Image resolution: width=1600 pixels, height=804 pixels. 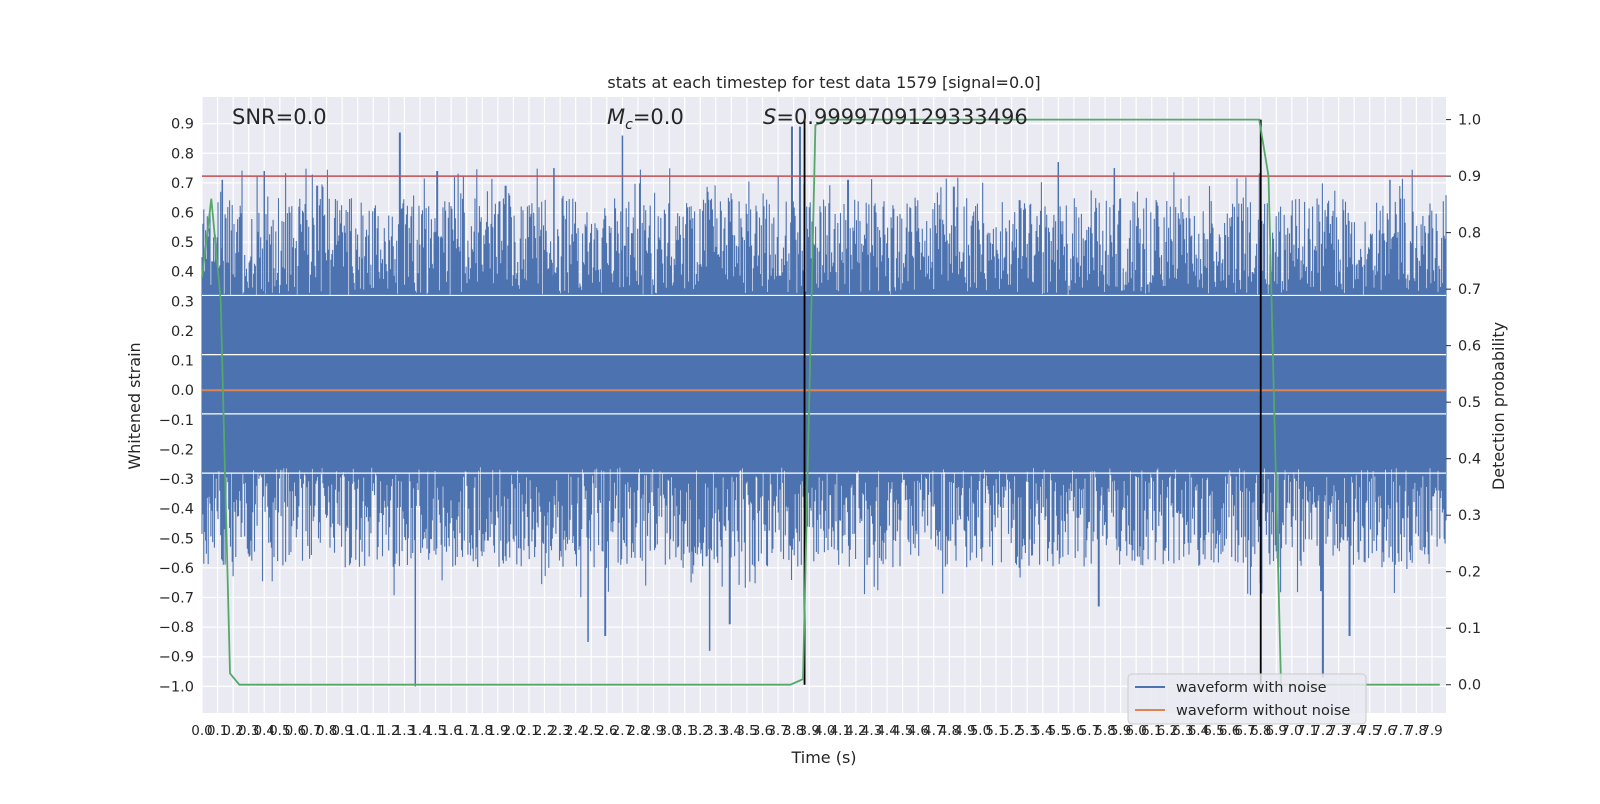 What do you see at coordinates (629, 125) in the screenshot?
I see `annotation-chirp-mass-subscript: c` at bounding box center [629, 125].